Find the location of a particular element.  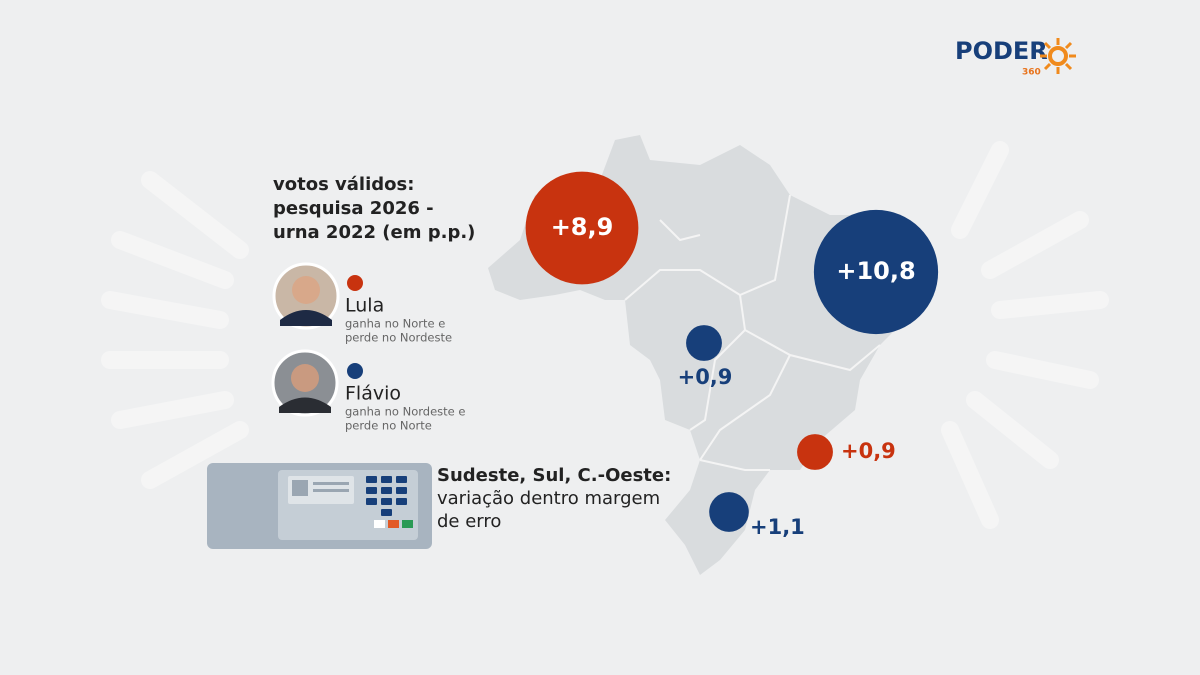

bubble-label: +8,9 is located at coordinates (582, 227).